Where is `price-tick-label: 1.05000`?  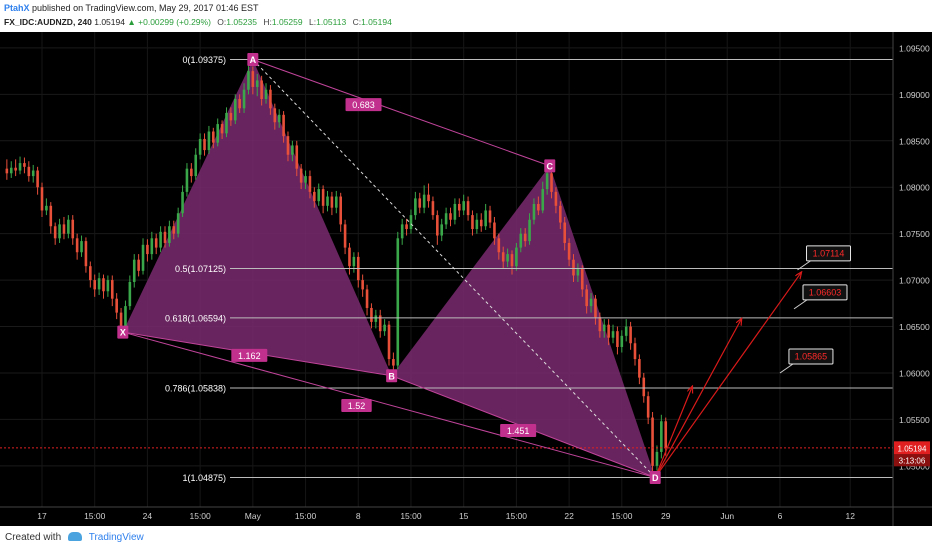
price-tick-label: 1.05000 is located at coordinates (914, 466).